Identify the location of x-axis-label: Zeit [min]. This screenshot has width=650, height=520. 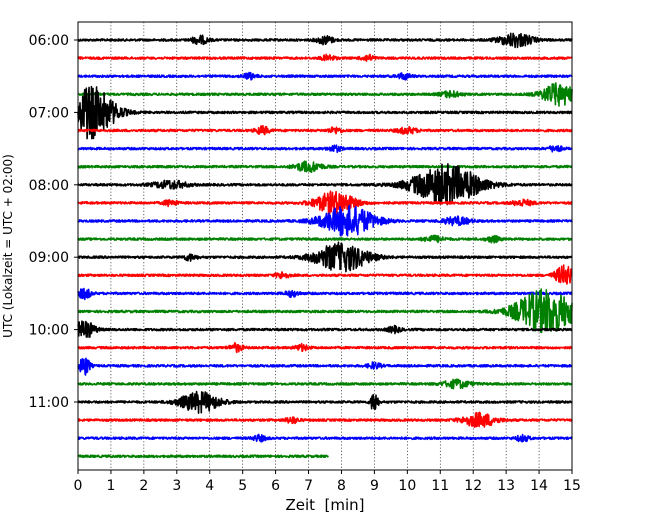
(324, 505).